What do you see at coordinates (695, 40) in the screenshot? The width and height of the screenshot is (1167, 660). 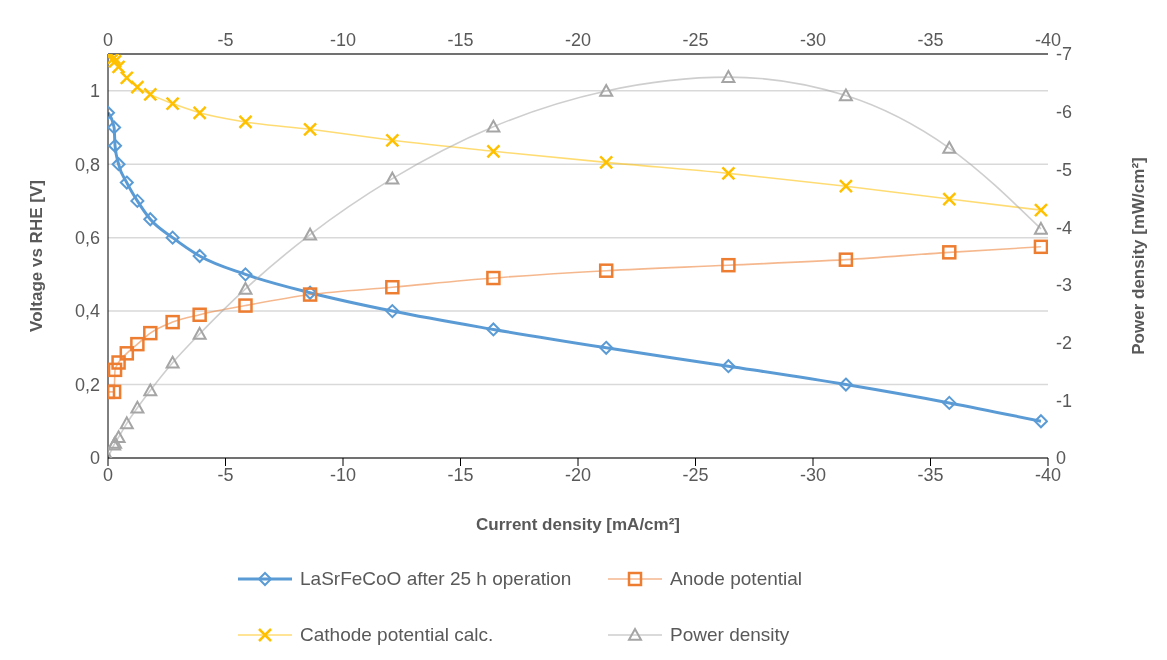 I see `x-tick-label: -25` at bounding box center [695, 40].